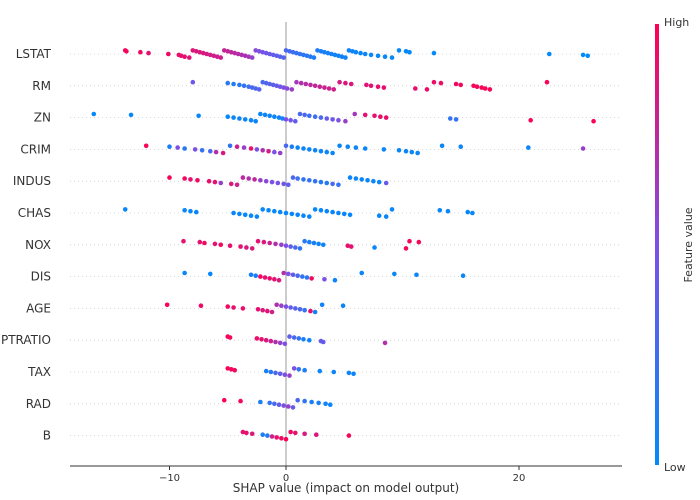 Image resolution: width=700 pixels, height=500 pixels. What do you see at coordinates (356, 54) in the screenshot?
I see `feature-points-lstat` at bounding box center [356, 54].